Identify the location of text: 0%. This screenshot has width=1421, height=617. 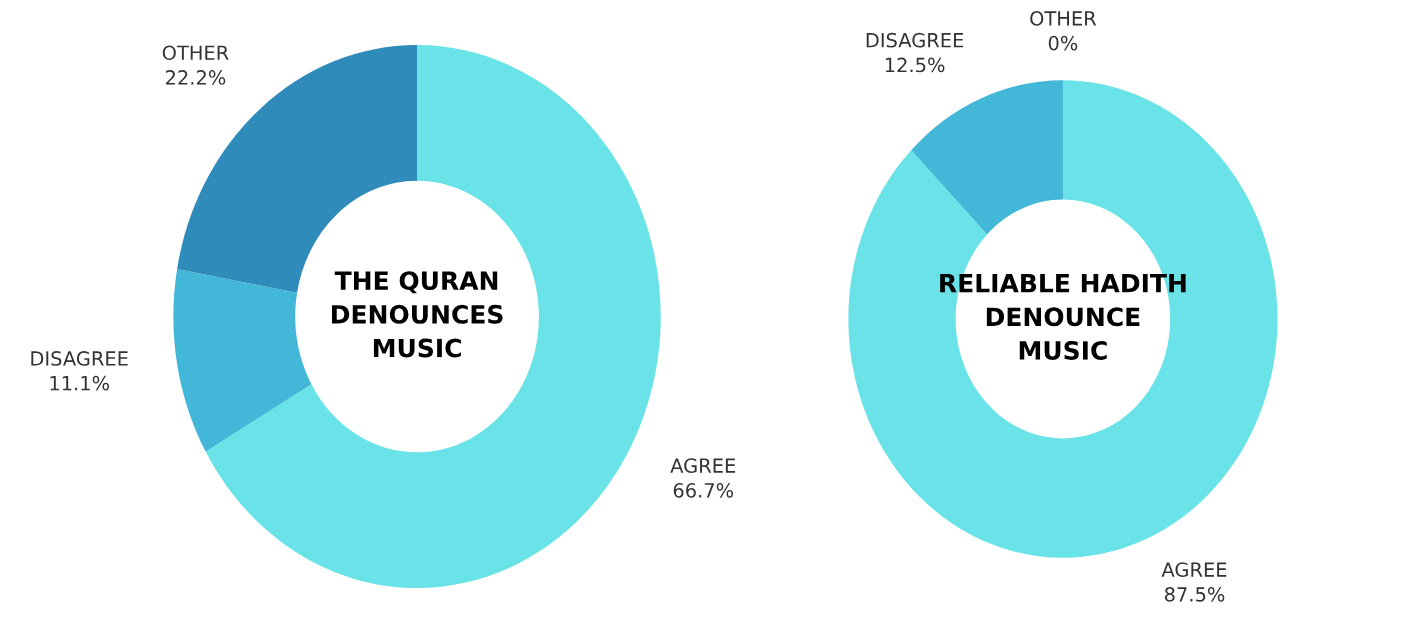
(1063, 43).